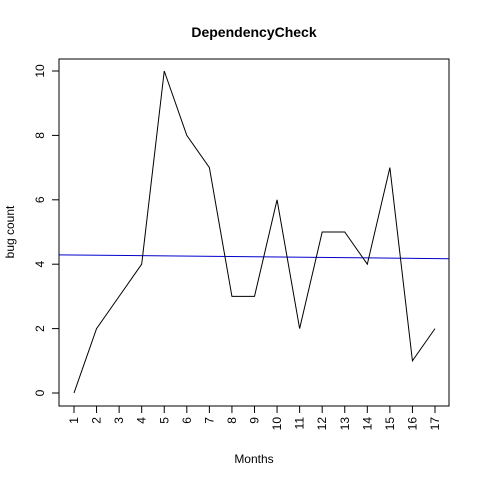  Describe the element at coordinates (142, 420) in the screenshot. I see `x-tick-label: 4` at that location.